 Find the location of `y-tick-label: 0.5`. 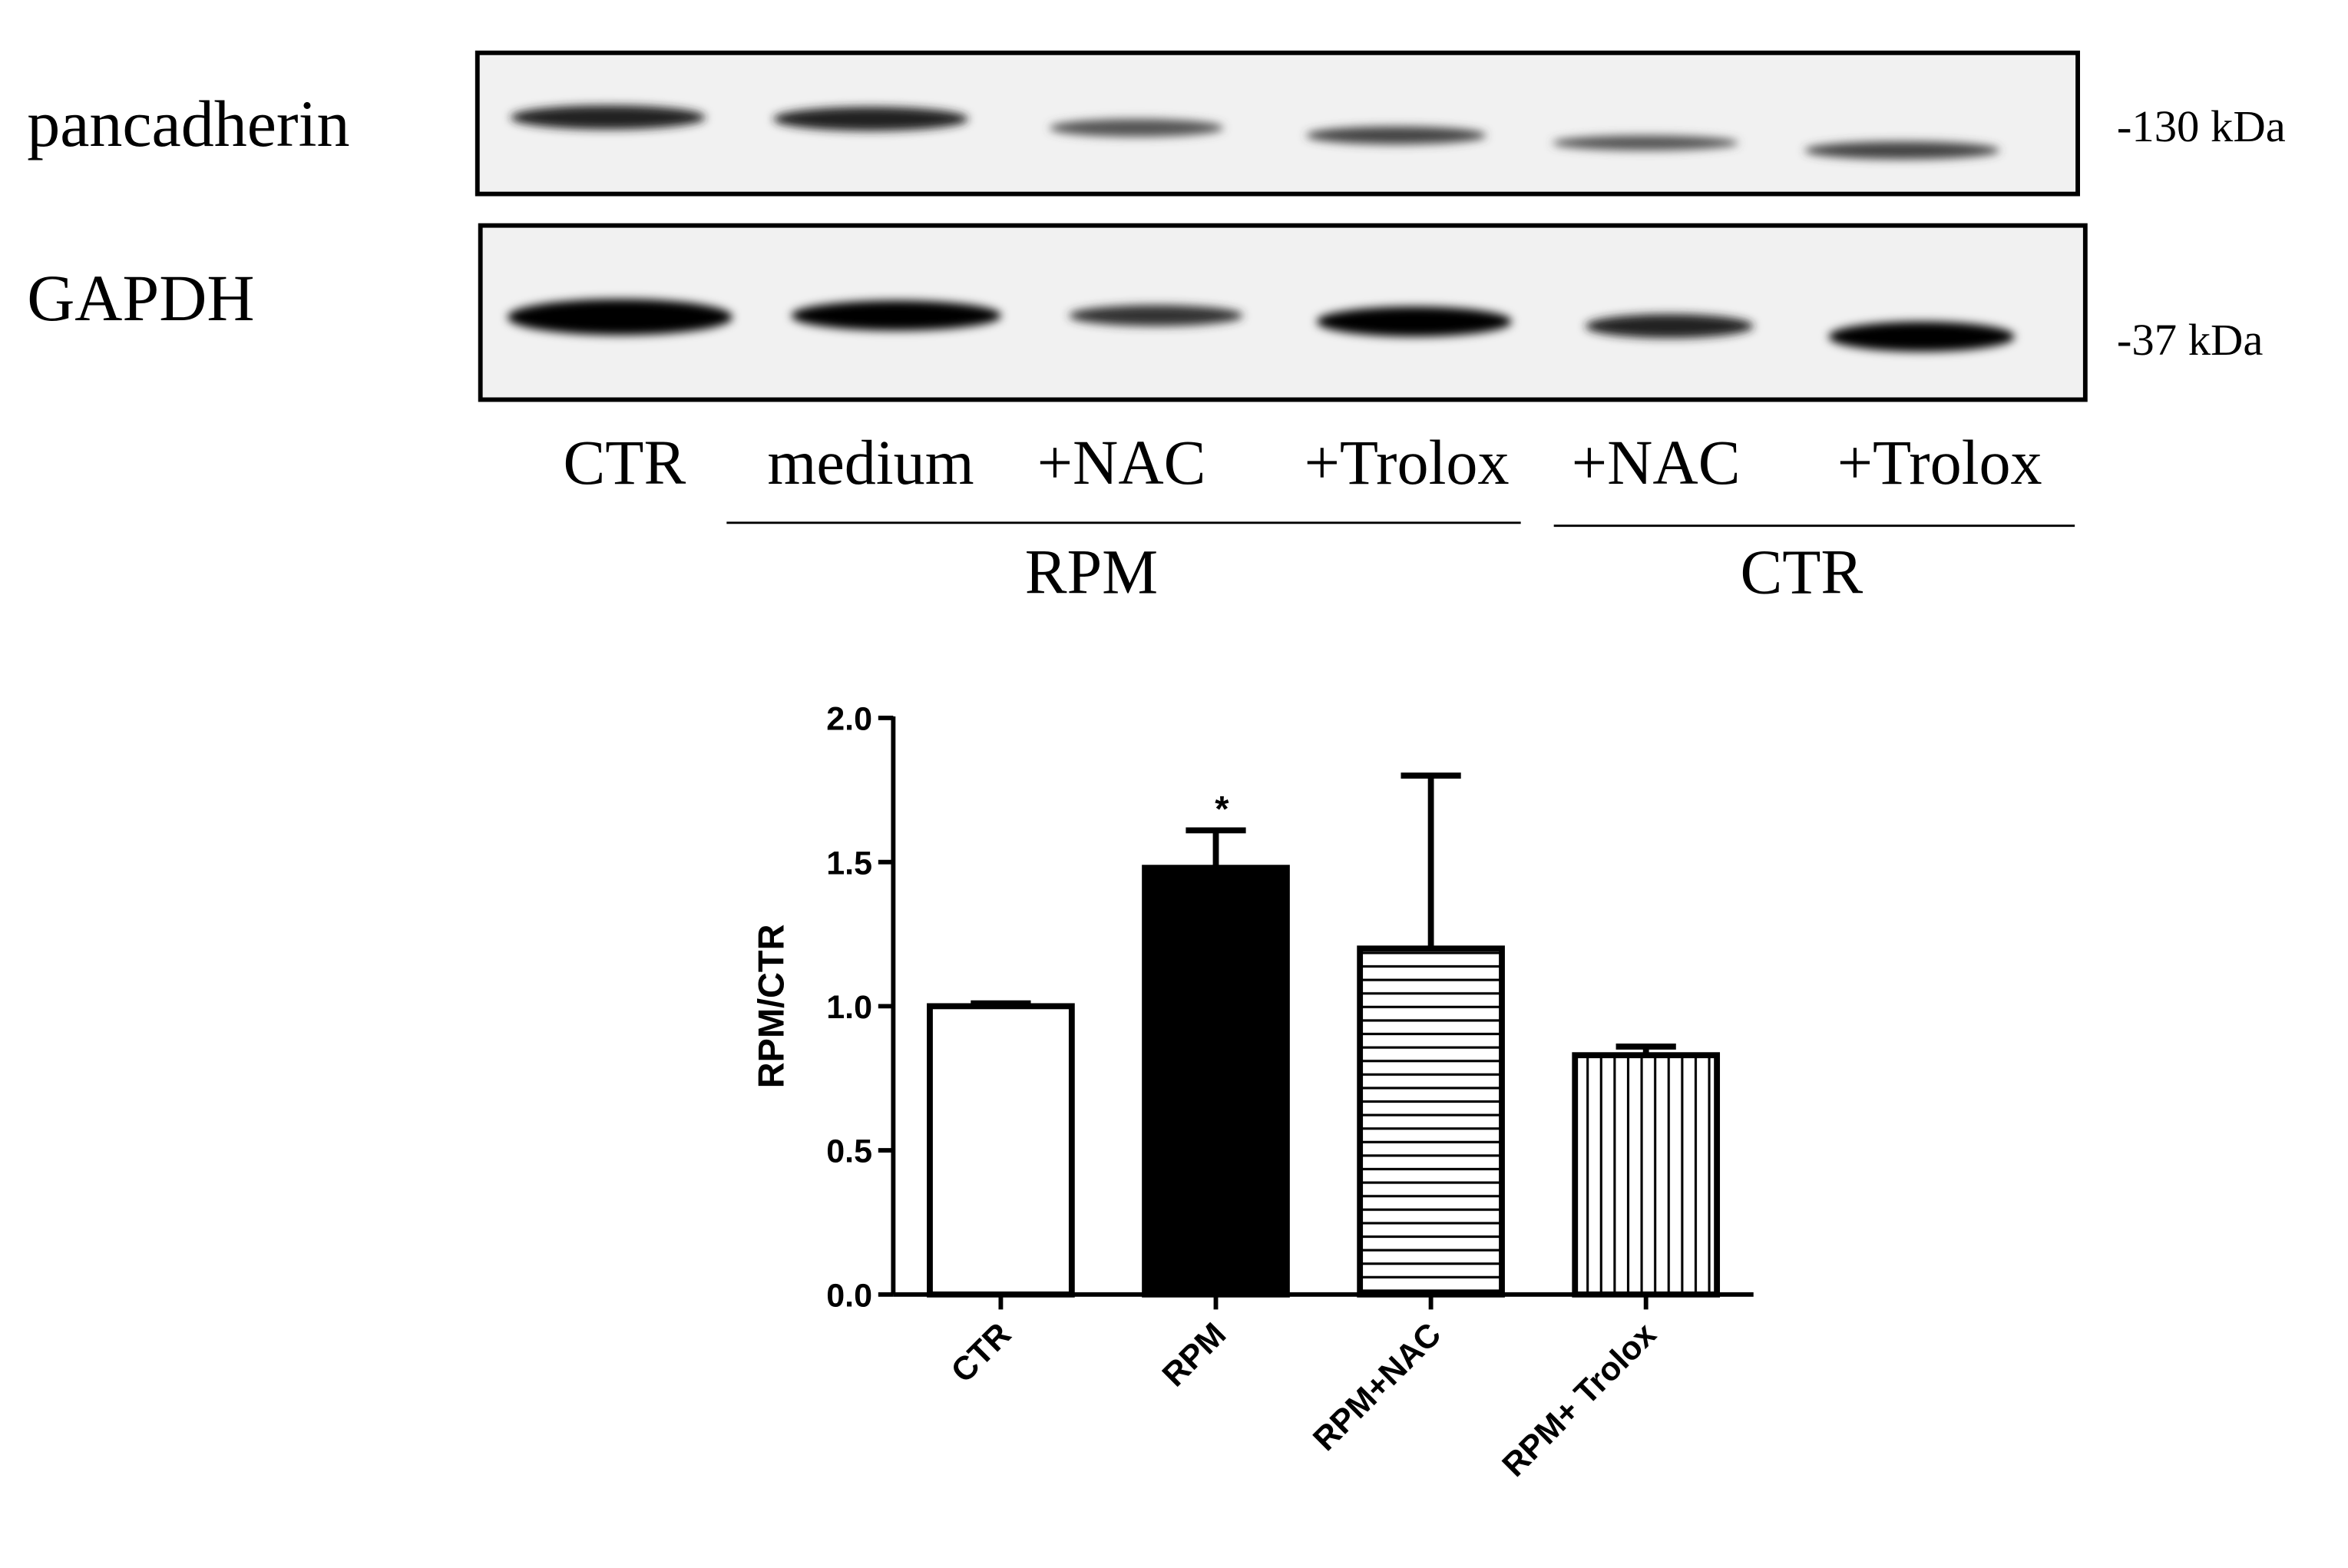

y-tick-label: 0.5 is located at coordinates (849, 1152).